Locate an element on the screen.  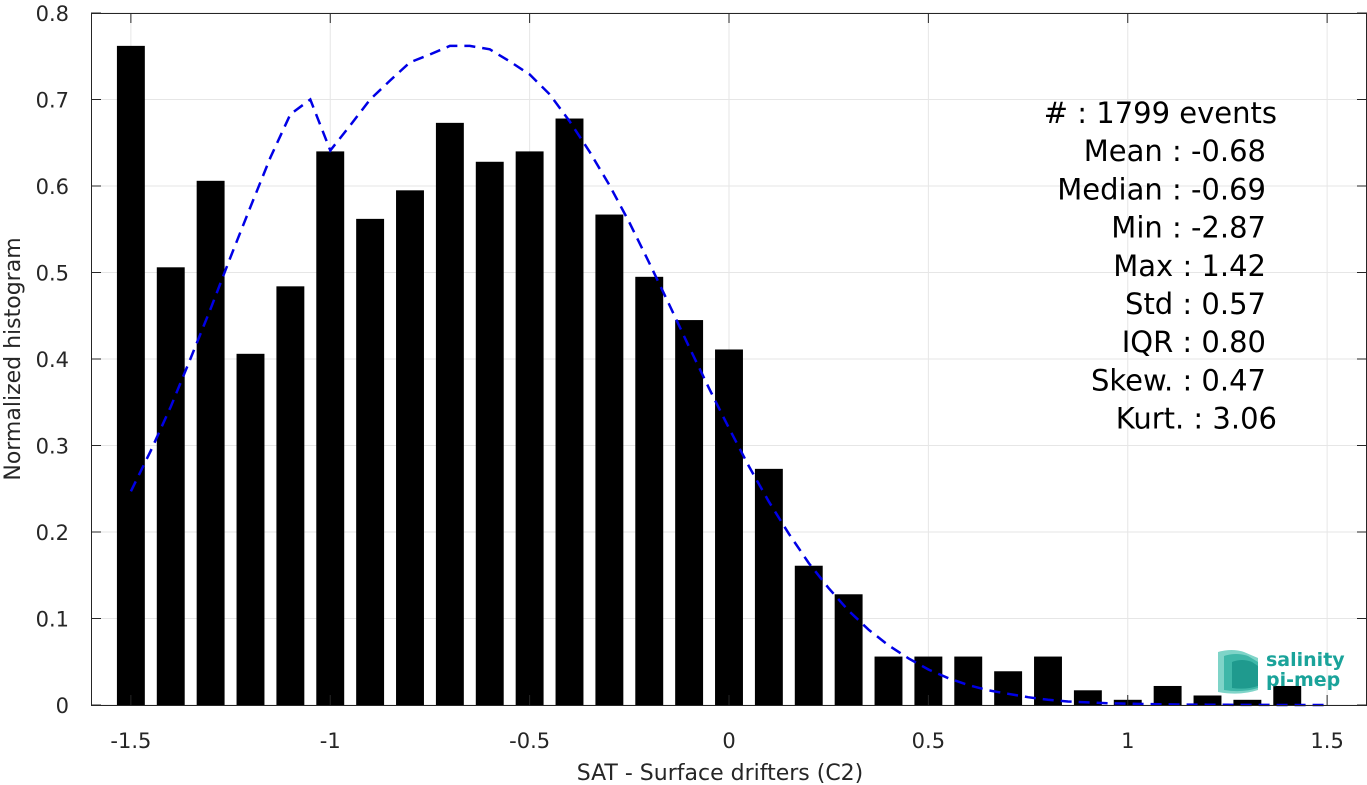
x-tick-label: -1 is located at coordinates (330, 741).